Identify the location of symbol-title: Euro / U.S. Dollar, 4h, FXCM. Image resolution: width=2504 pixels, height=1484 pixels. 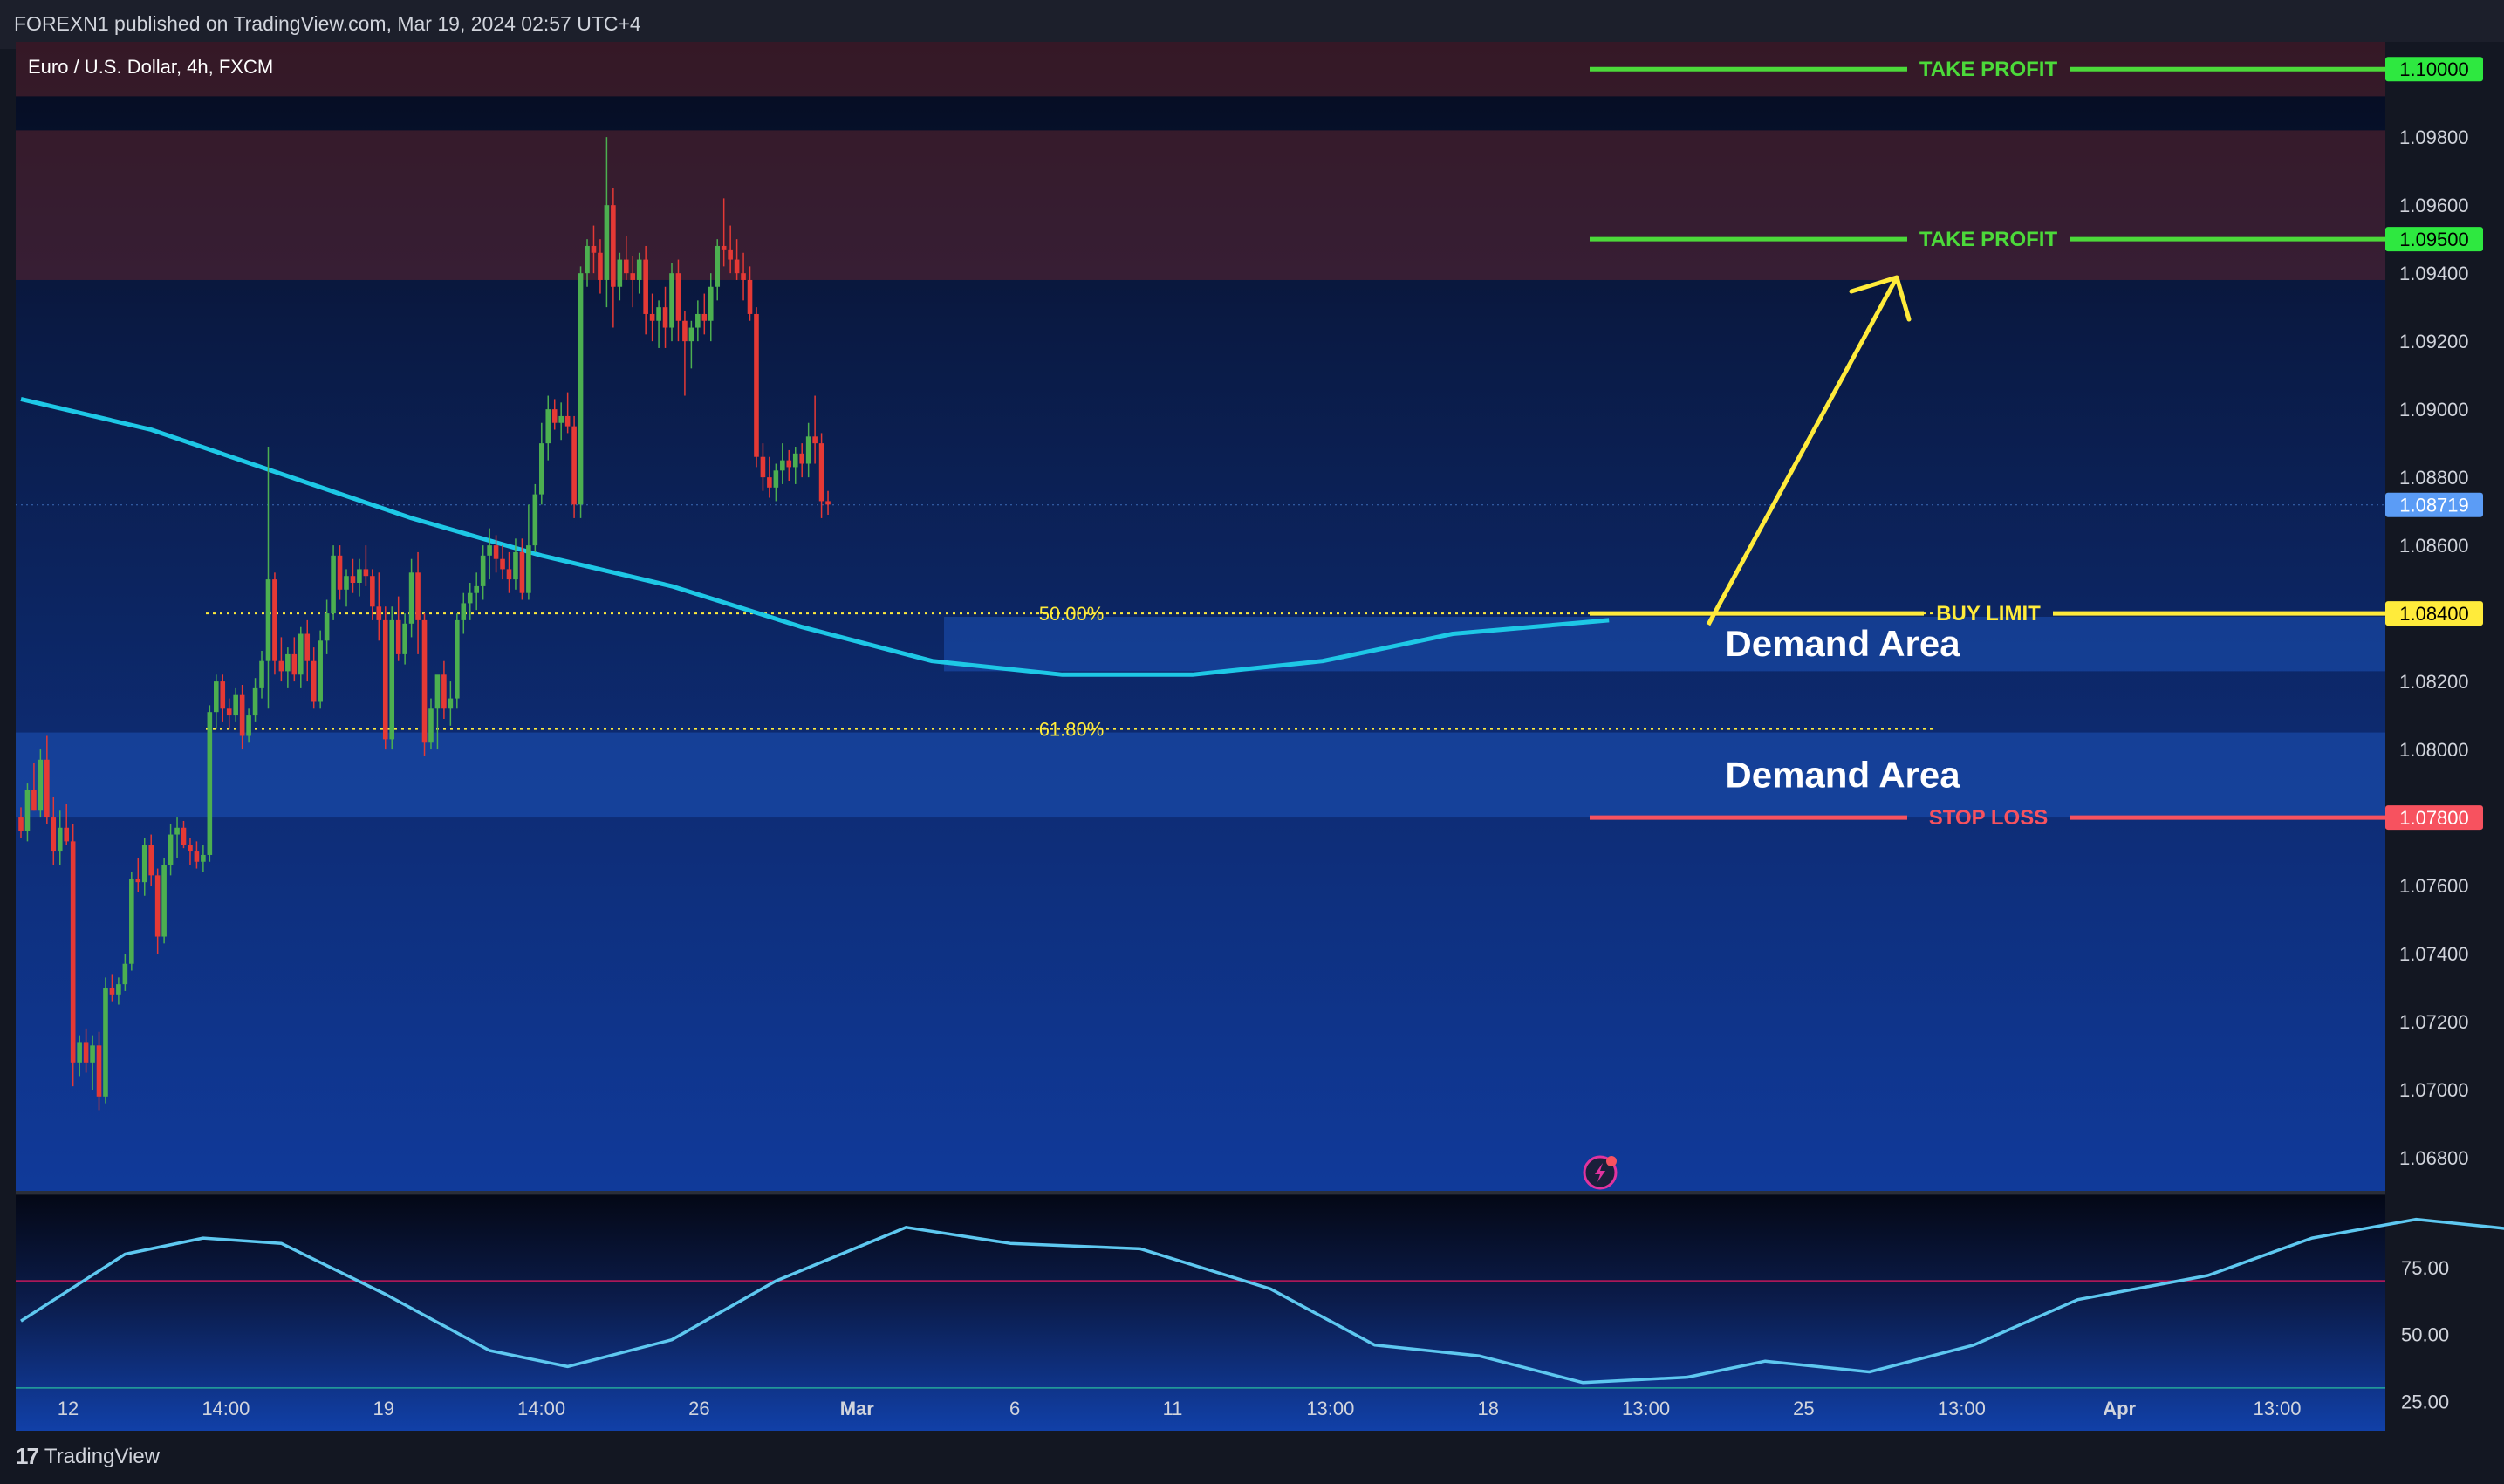
(150, 67).